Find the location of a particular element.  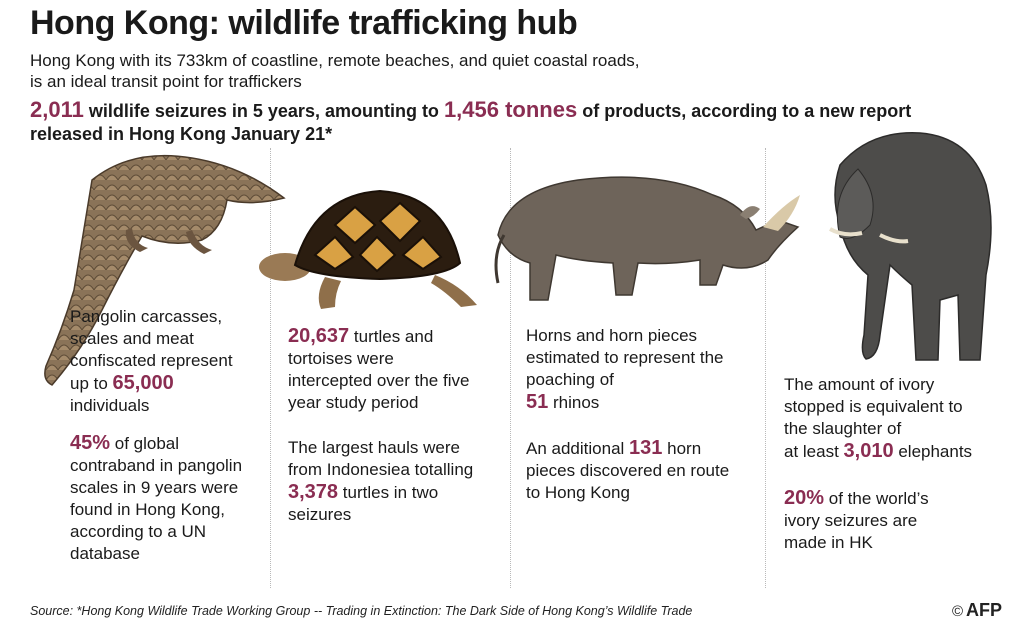

page-title: Hong Kong: wildlife trafficking hub is located at coordinates (304, 23).